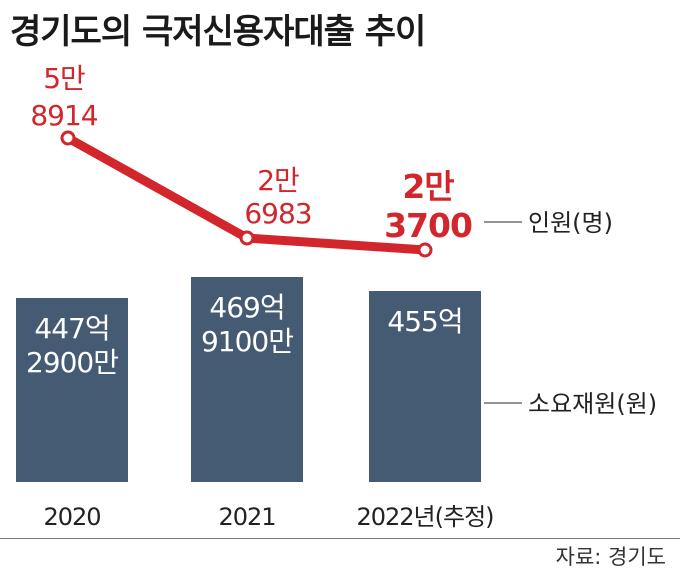 This screenshot has height=576, width=680. Describe the element at coordinates (246, 307) in the screenshot. I see `bar-label-1-0: 469억` at that location.